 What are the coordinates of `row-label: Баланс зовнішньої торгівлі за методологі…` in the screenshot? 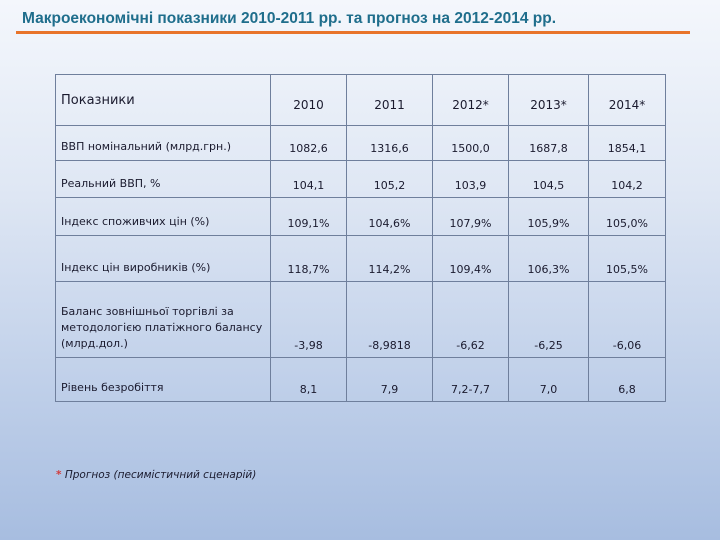 It's located at (163, 319).